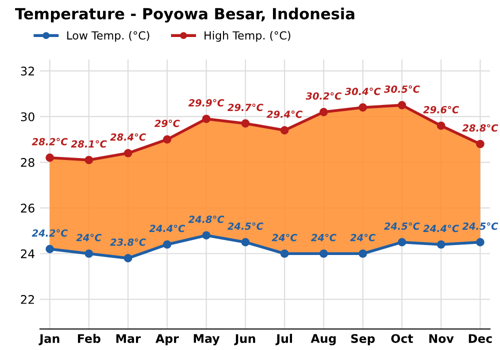 Image resolution: width=500 pixels, height=350 pixels. I want to click on y-tick-label: 30, so click(27, 117).